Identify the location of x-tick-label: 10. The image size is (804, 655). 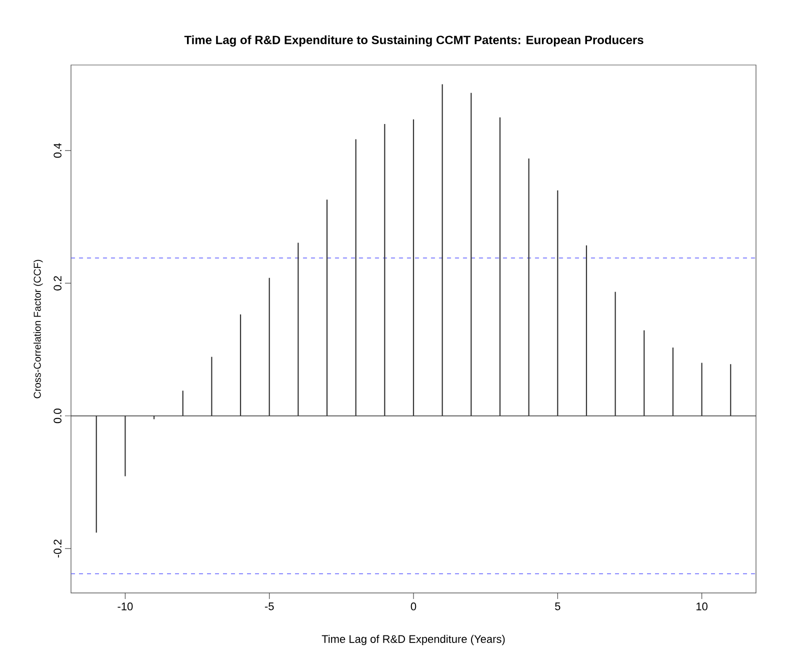
(702, 606).